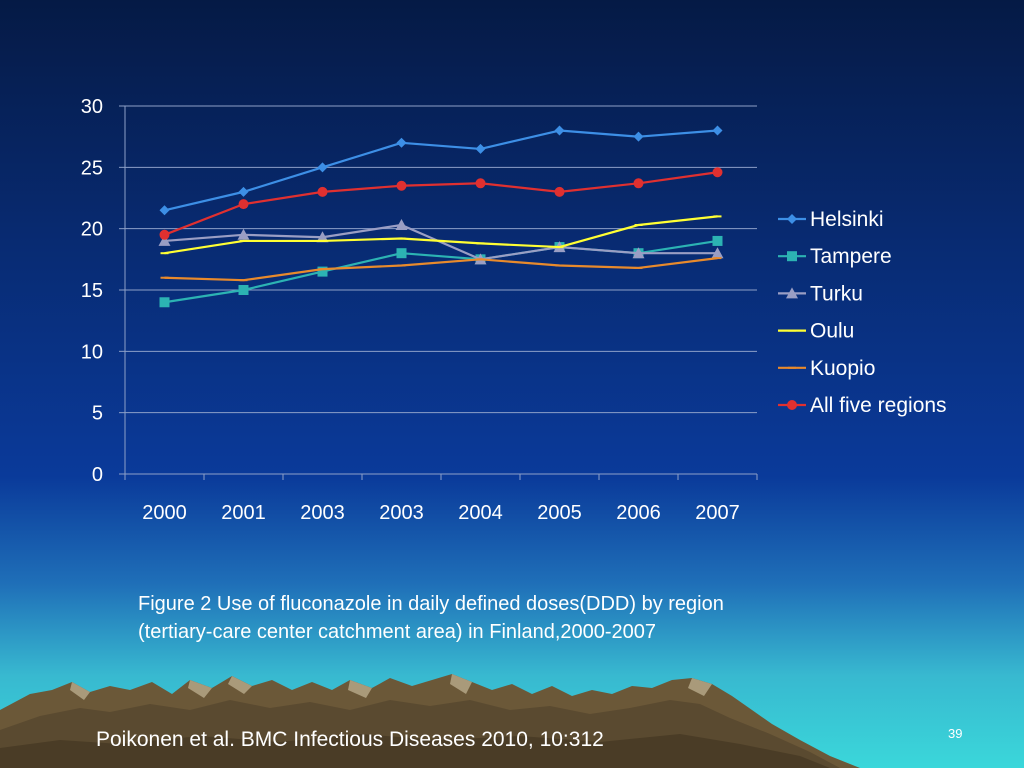  I want to click on series-kuopio, so click(441, 269).